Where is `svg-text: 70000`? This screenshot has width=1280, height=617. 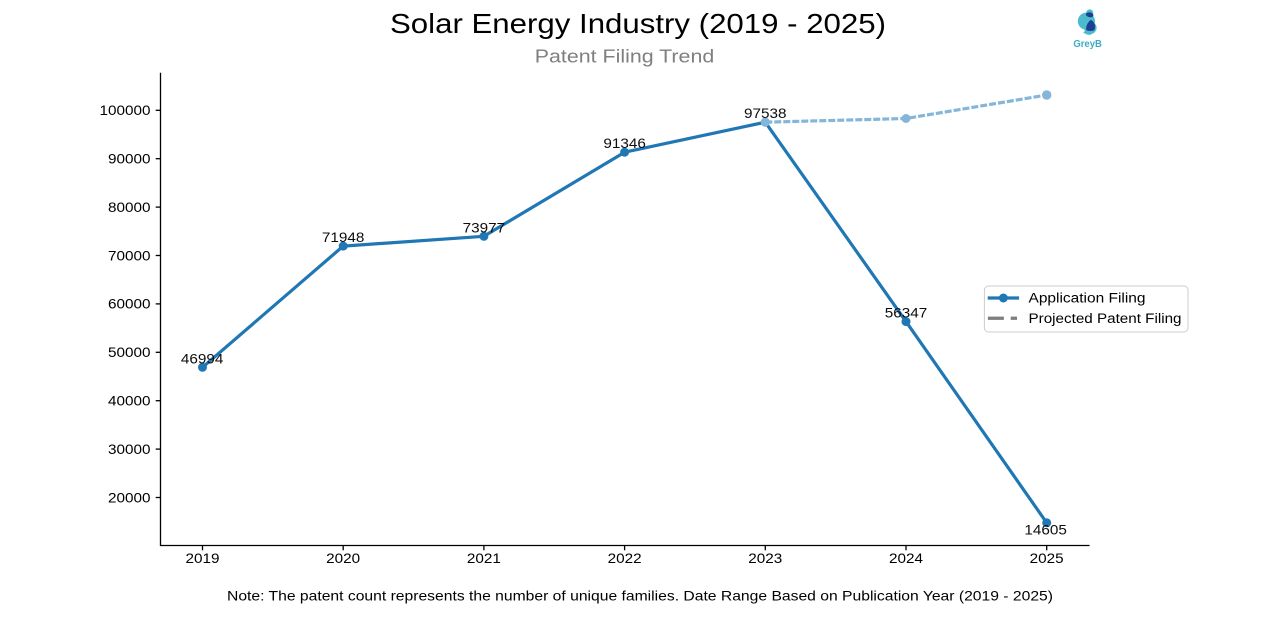 svg-text: 70000 is located at coordinates (129, 255).